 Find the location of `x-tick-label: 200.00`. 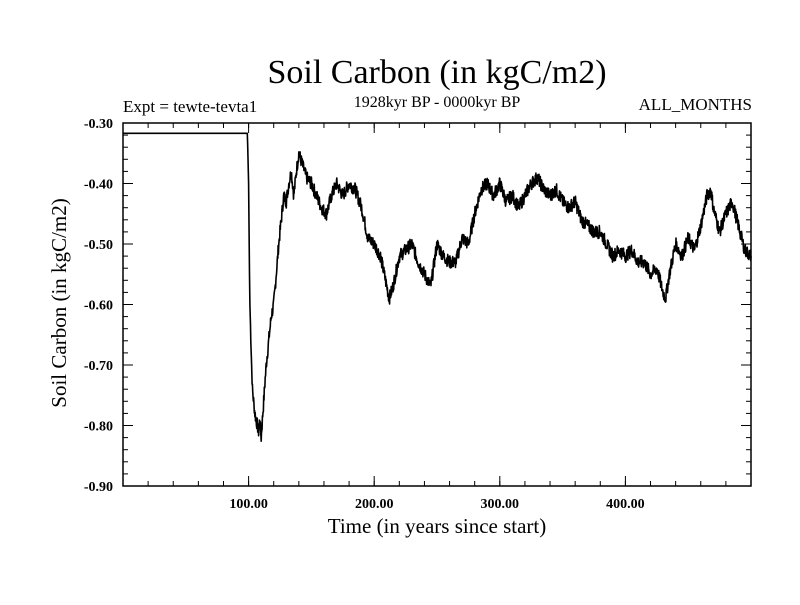

x-tick-label: 200.00 is located at coordinates (374, 504).